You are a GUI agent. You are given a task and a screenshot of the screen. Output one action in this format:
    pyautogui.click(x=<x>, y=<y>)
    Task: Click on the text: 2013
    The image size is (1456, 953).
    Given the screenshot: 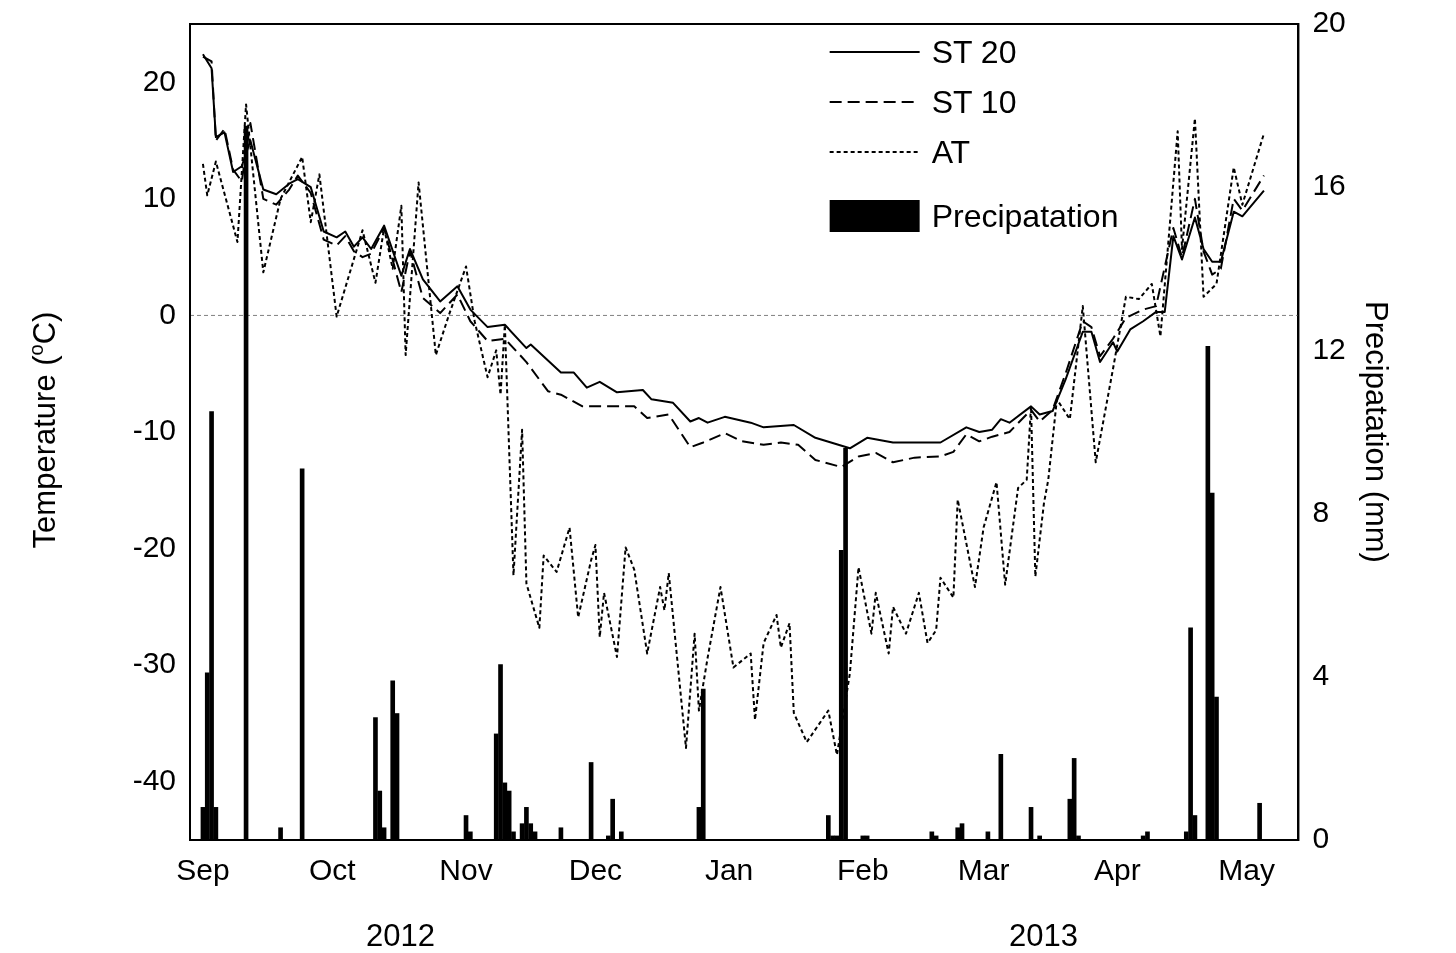 What is the action you would take?
    pyautogui.click(x=1043, y=935)
    